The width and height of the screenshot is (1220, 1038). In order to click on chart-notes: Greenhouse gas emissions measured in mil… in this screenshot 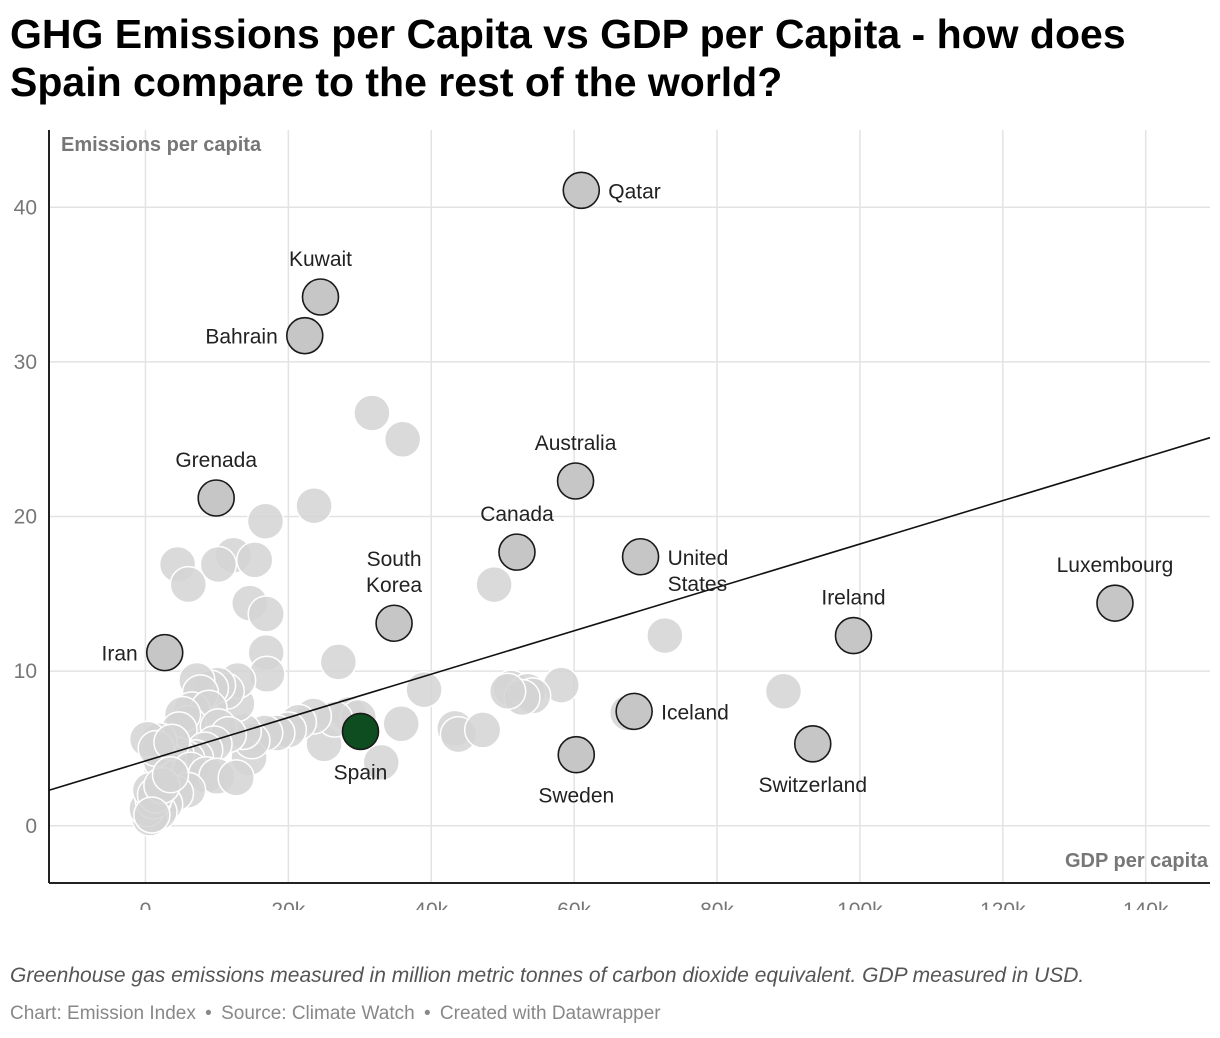, I will do `click(547, 975)`.